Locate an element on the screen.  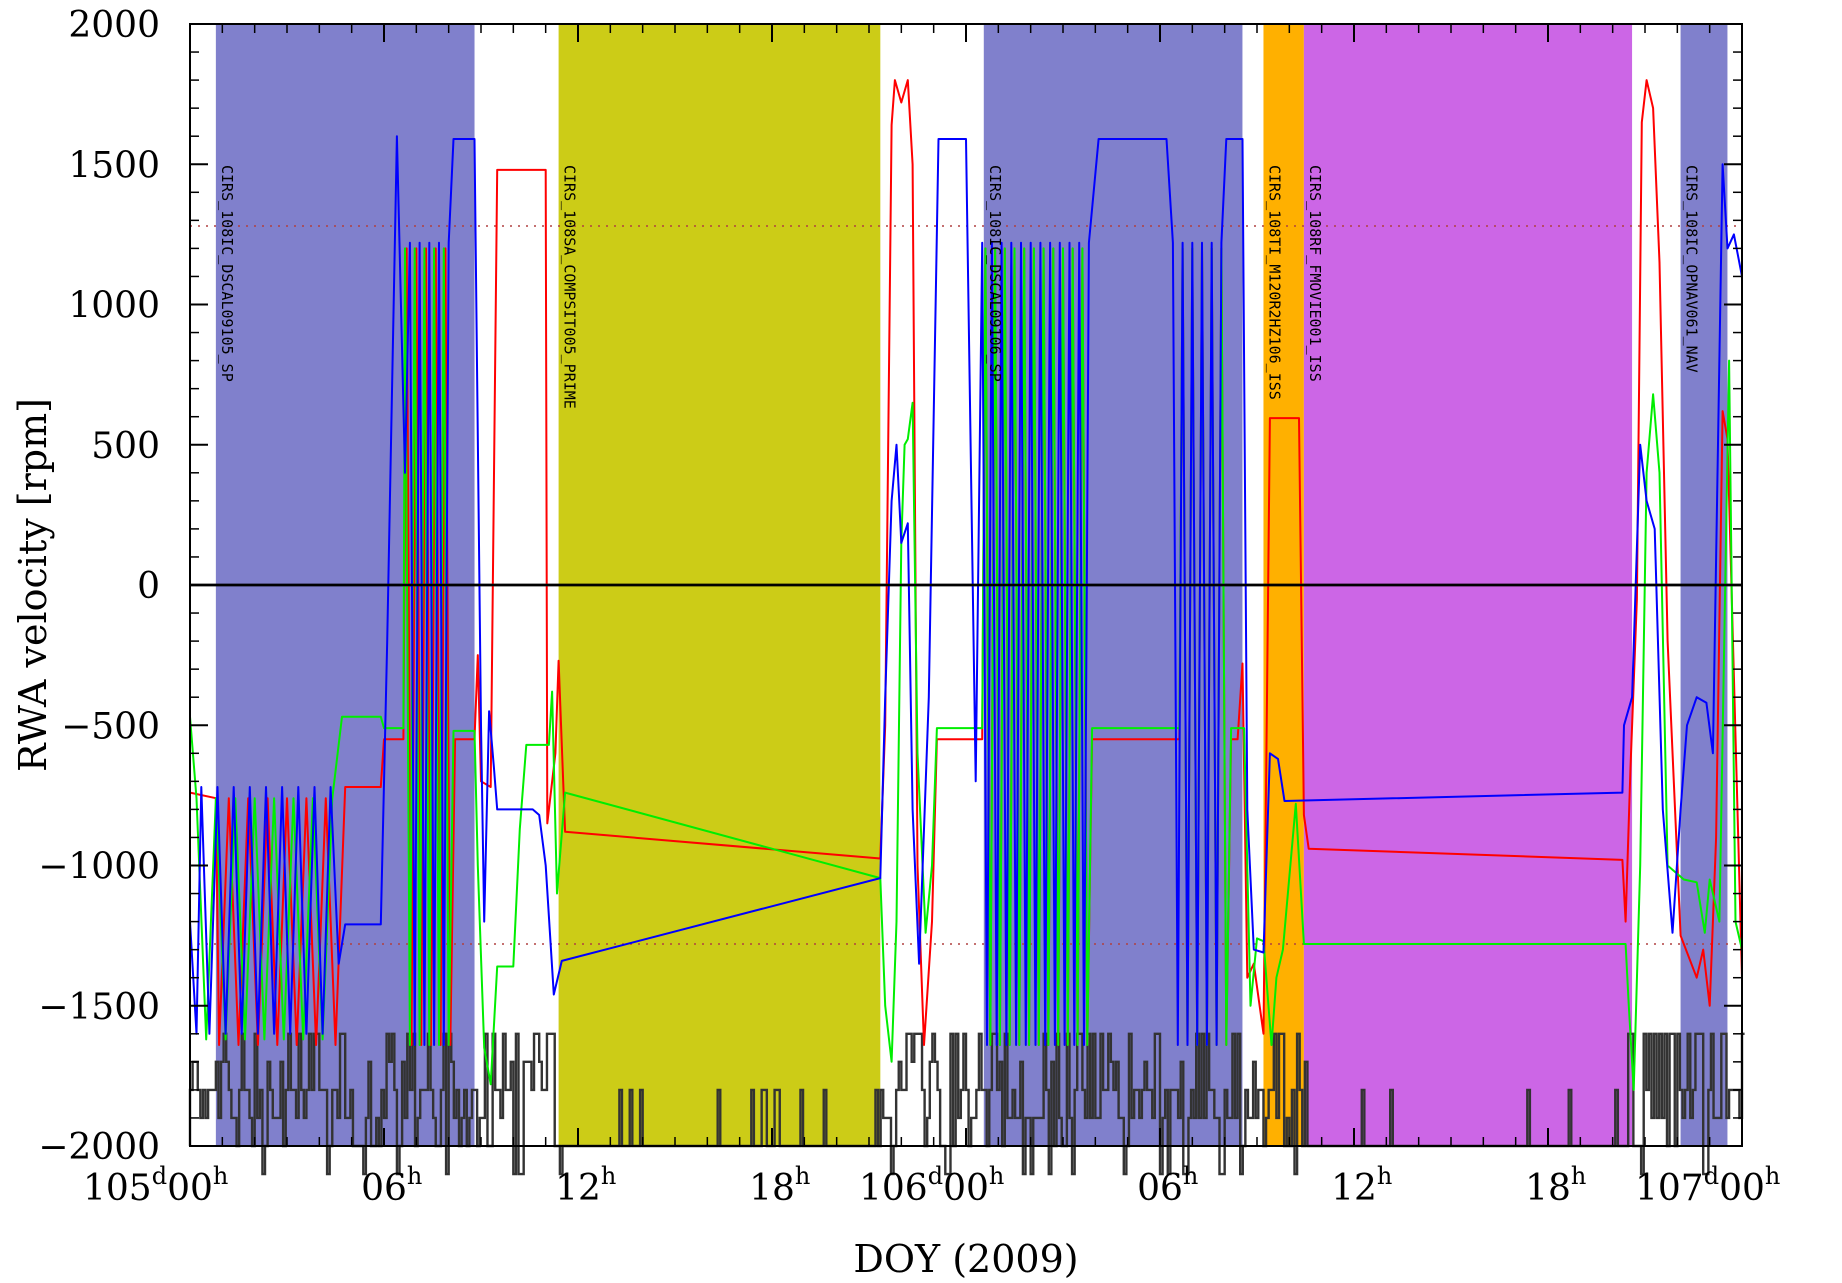
interval-label-1: CIRS_108SA_COMPSIT005_PRIME is located at coordinates (570, 287).